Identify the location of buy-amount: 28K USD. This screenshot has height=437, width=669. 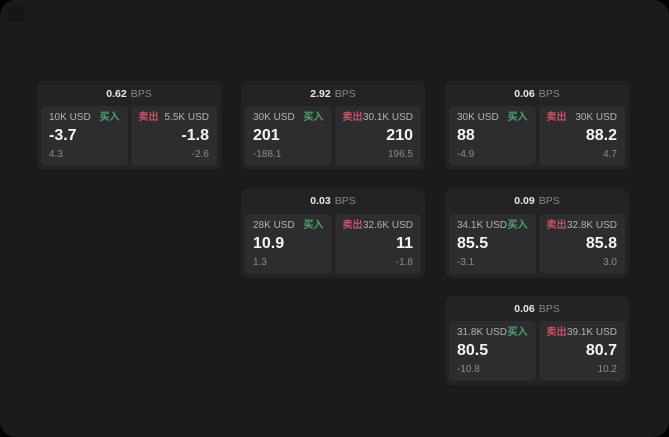
(274, 225).